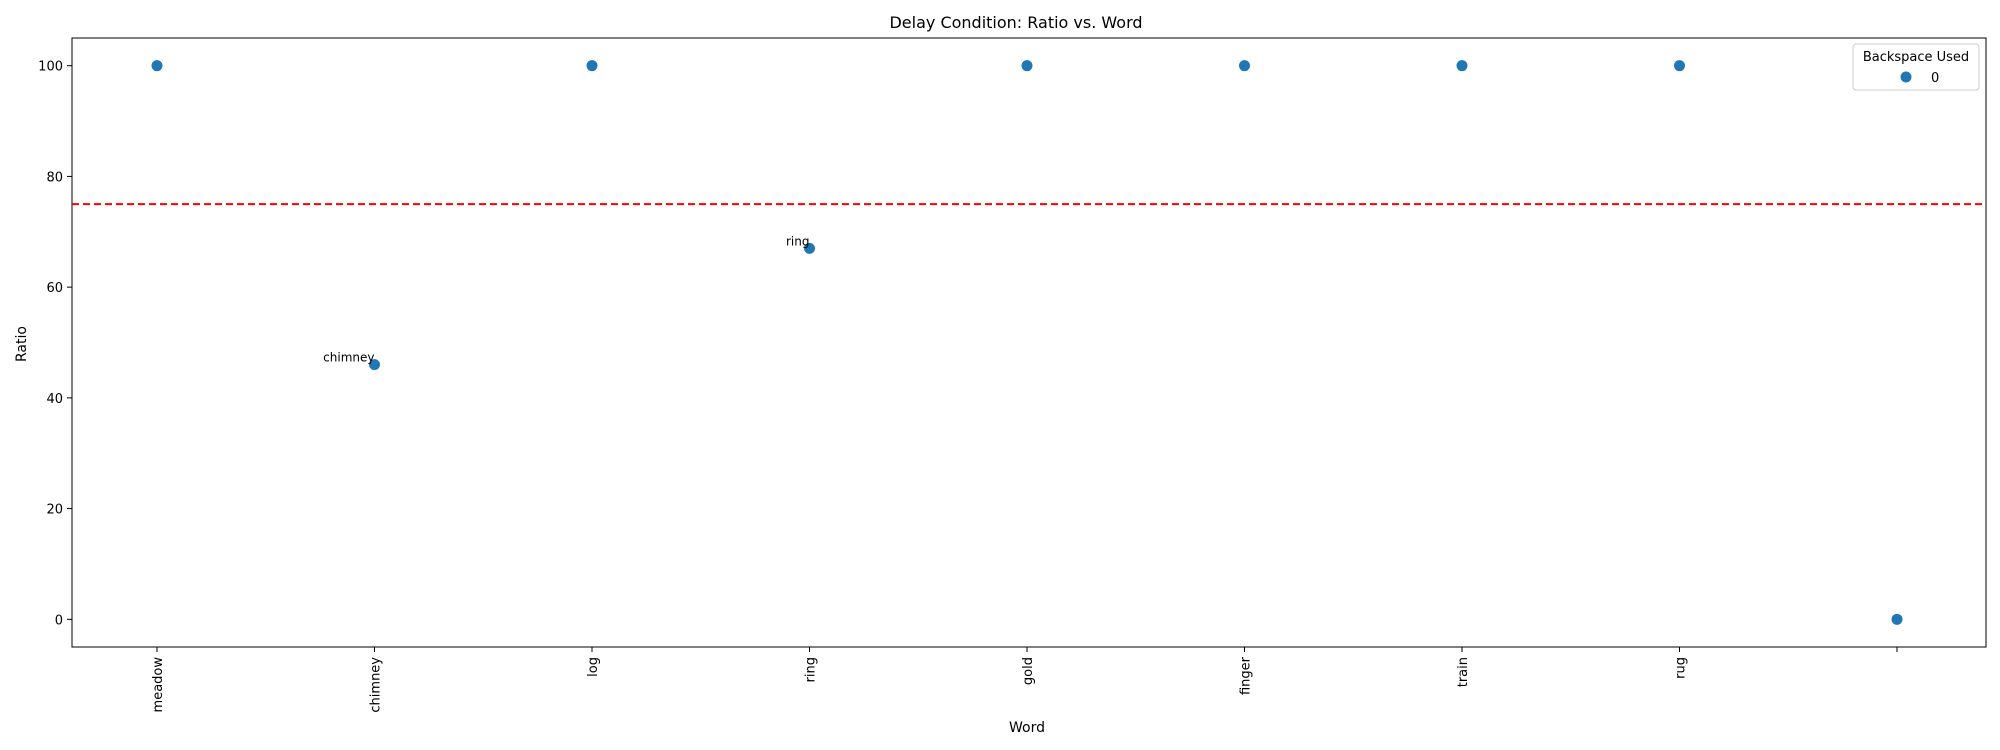 This screenshot has width=2000, height=750. I want to click on legend-box, so click(1916, 67).